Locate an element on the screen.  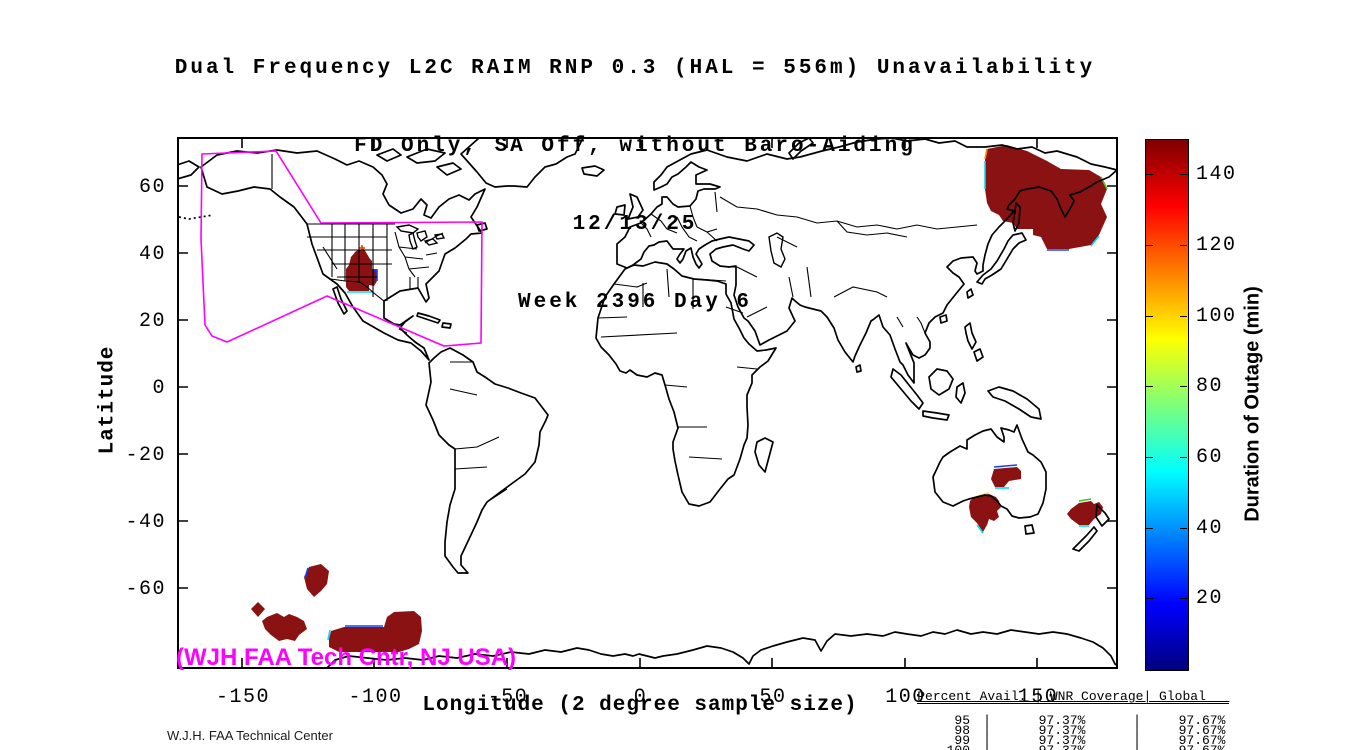
colorbar-label: Duration of Outage (min) is located at coordinates (1252, 404).